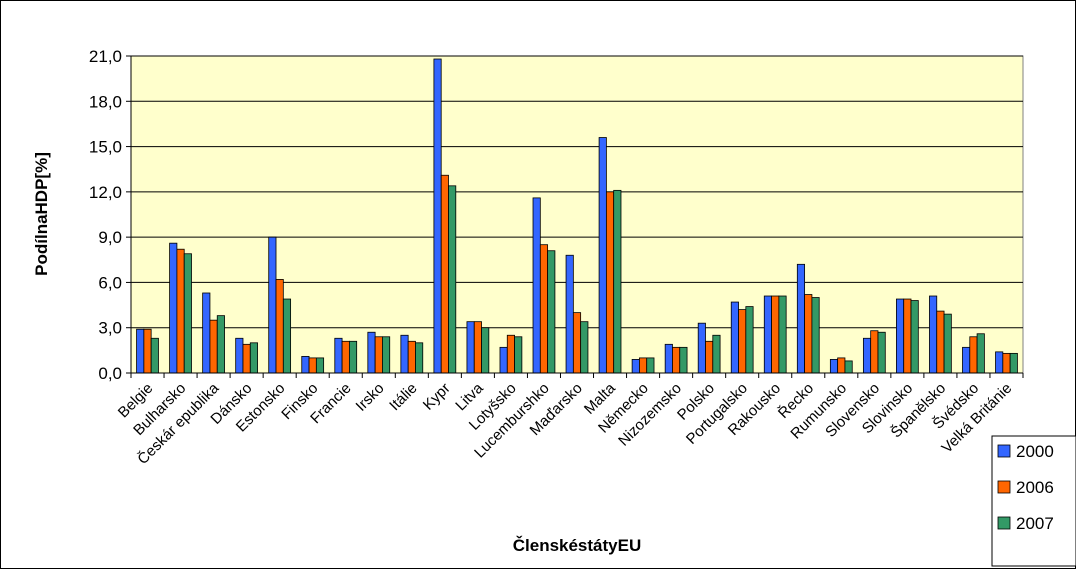  What do you see at coordinates (1035, 487) in the screenshot?
I see `legend-label-2006: 2006` at bounding box center [1035, 487].